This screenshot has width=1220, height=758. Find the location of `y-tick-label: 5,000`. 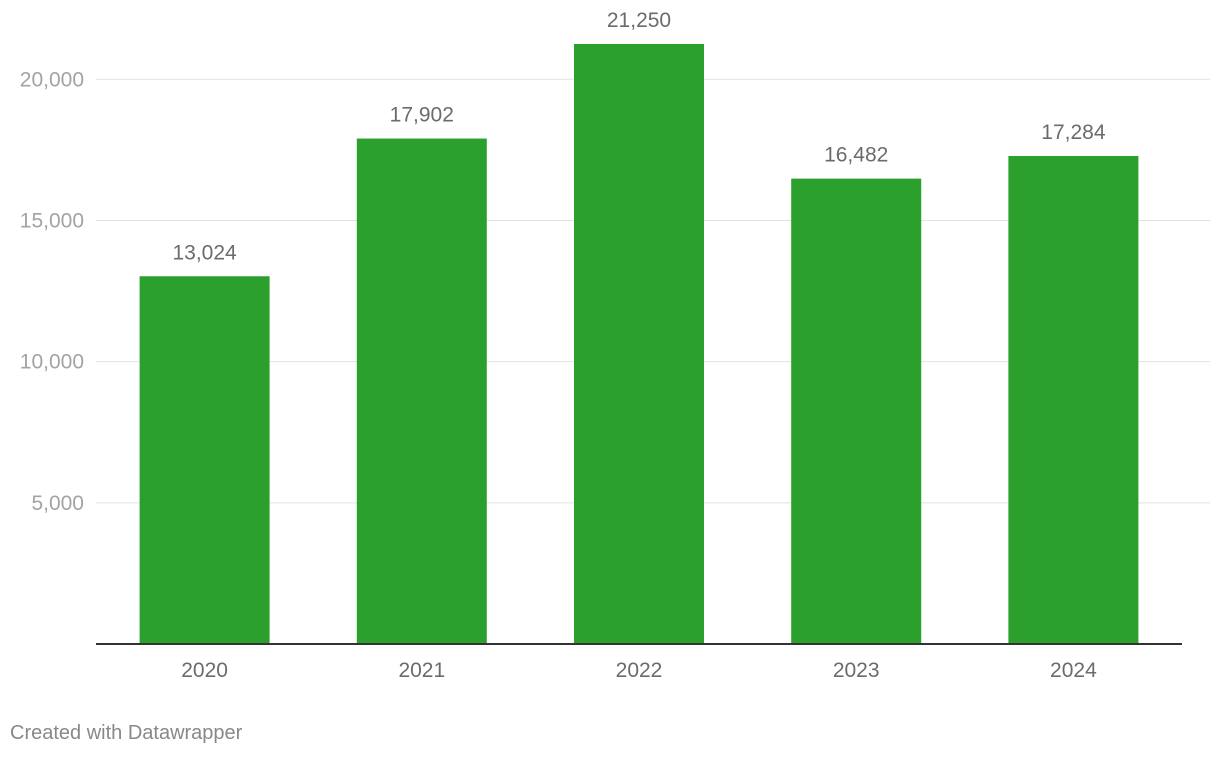

y-tick-label: 5,000 is located at coordinates (57, 503).